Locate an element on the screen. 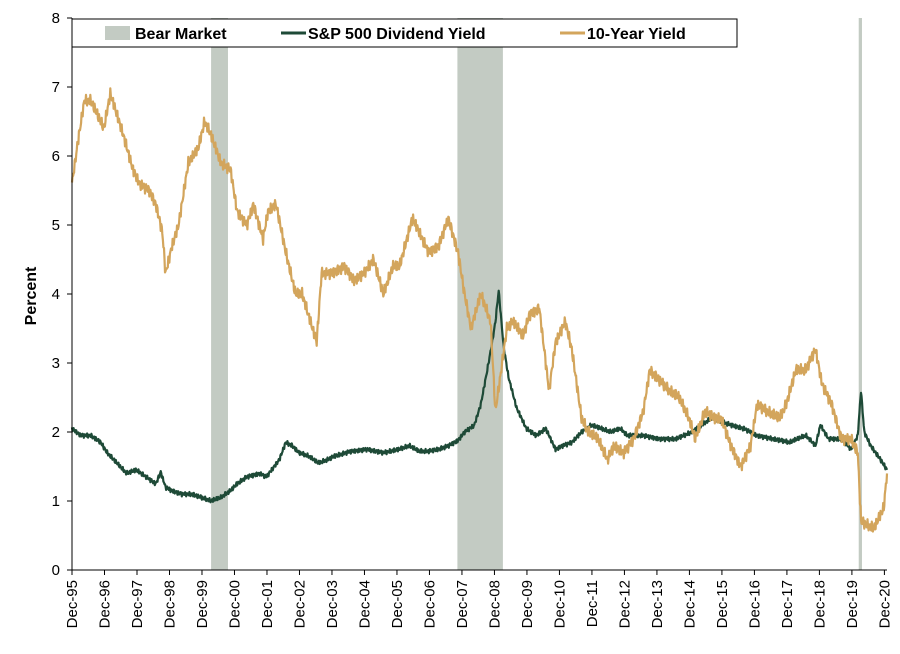 Image resolution: width=900 pixels, height=654 pixels. x-tick-label: Dec-11 is located at coordinates (592, 603).